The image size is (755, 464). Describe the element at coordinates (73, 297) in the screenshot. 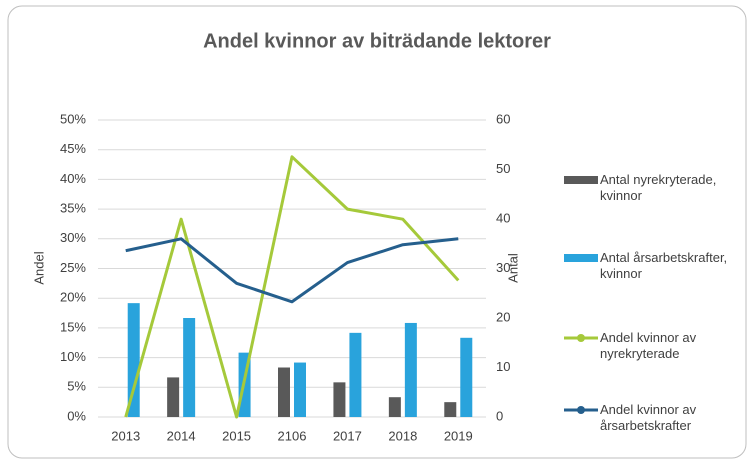

I see `y-tick-label: 20%` at that location.